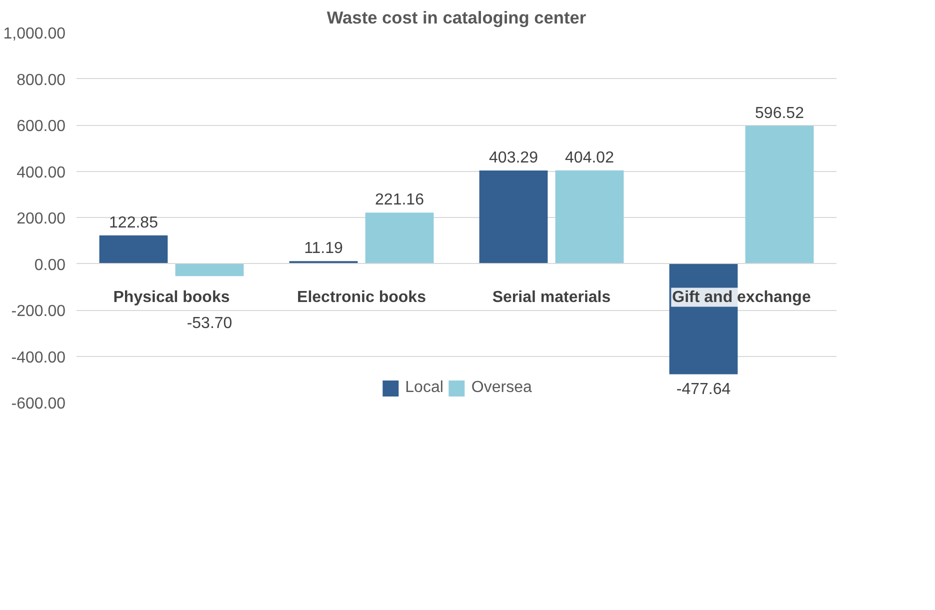 The image size is (935, 610). Describe the element at coordinates (38, 311) in the screenshot. I see `y-tick-label: -200.00` at that location.